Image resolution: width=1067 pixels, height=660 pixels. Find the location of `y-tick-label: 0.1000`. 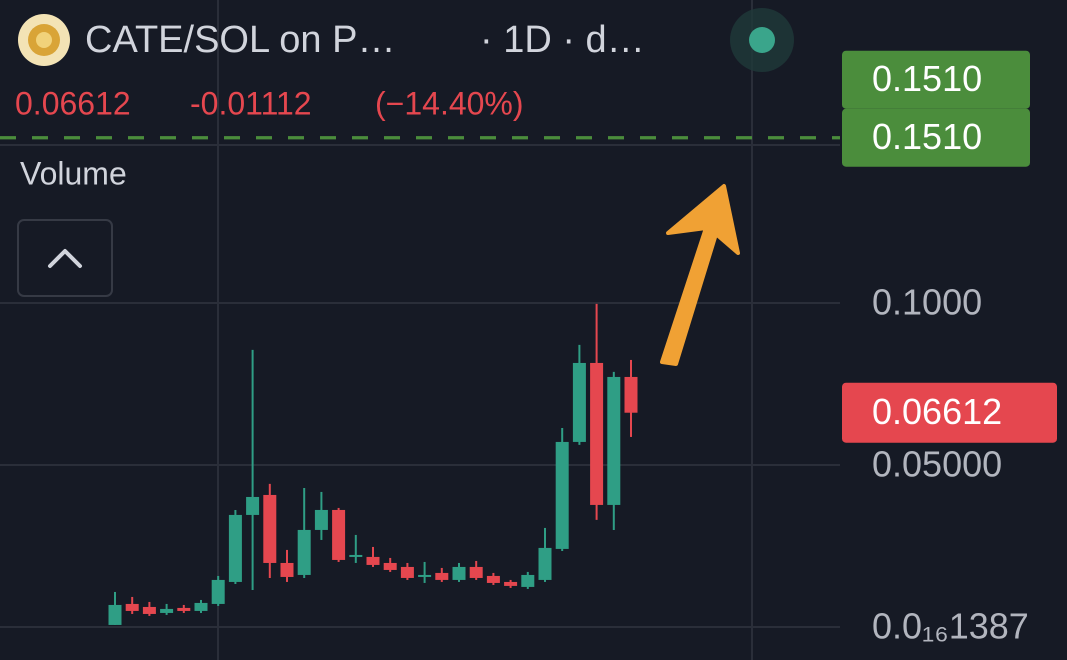

y-tick-label: 0.1000 is located at coordinates (927, 301).